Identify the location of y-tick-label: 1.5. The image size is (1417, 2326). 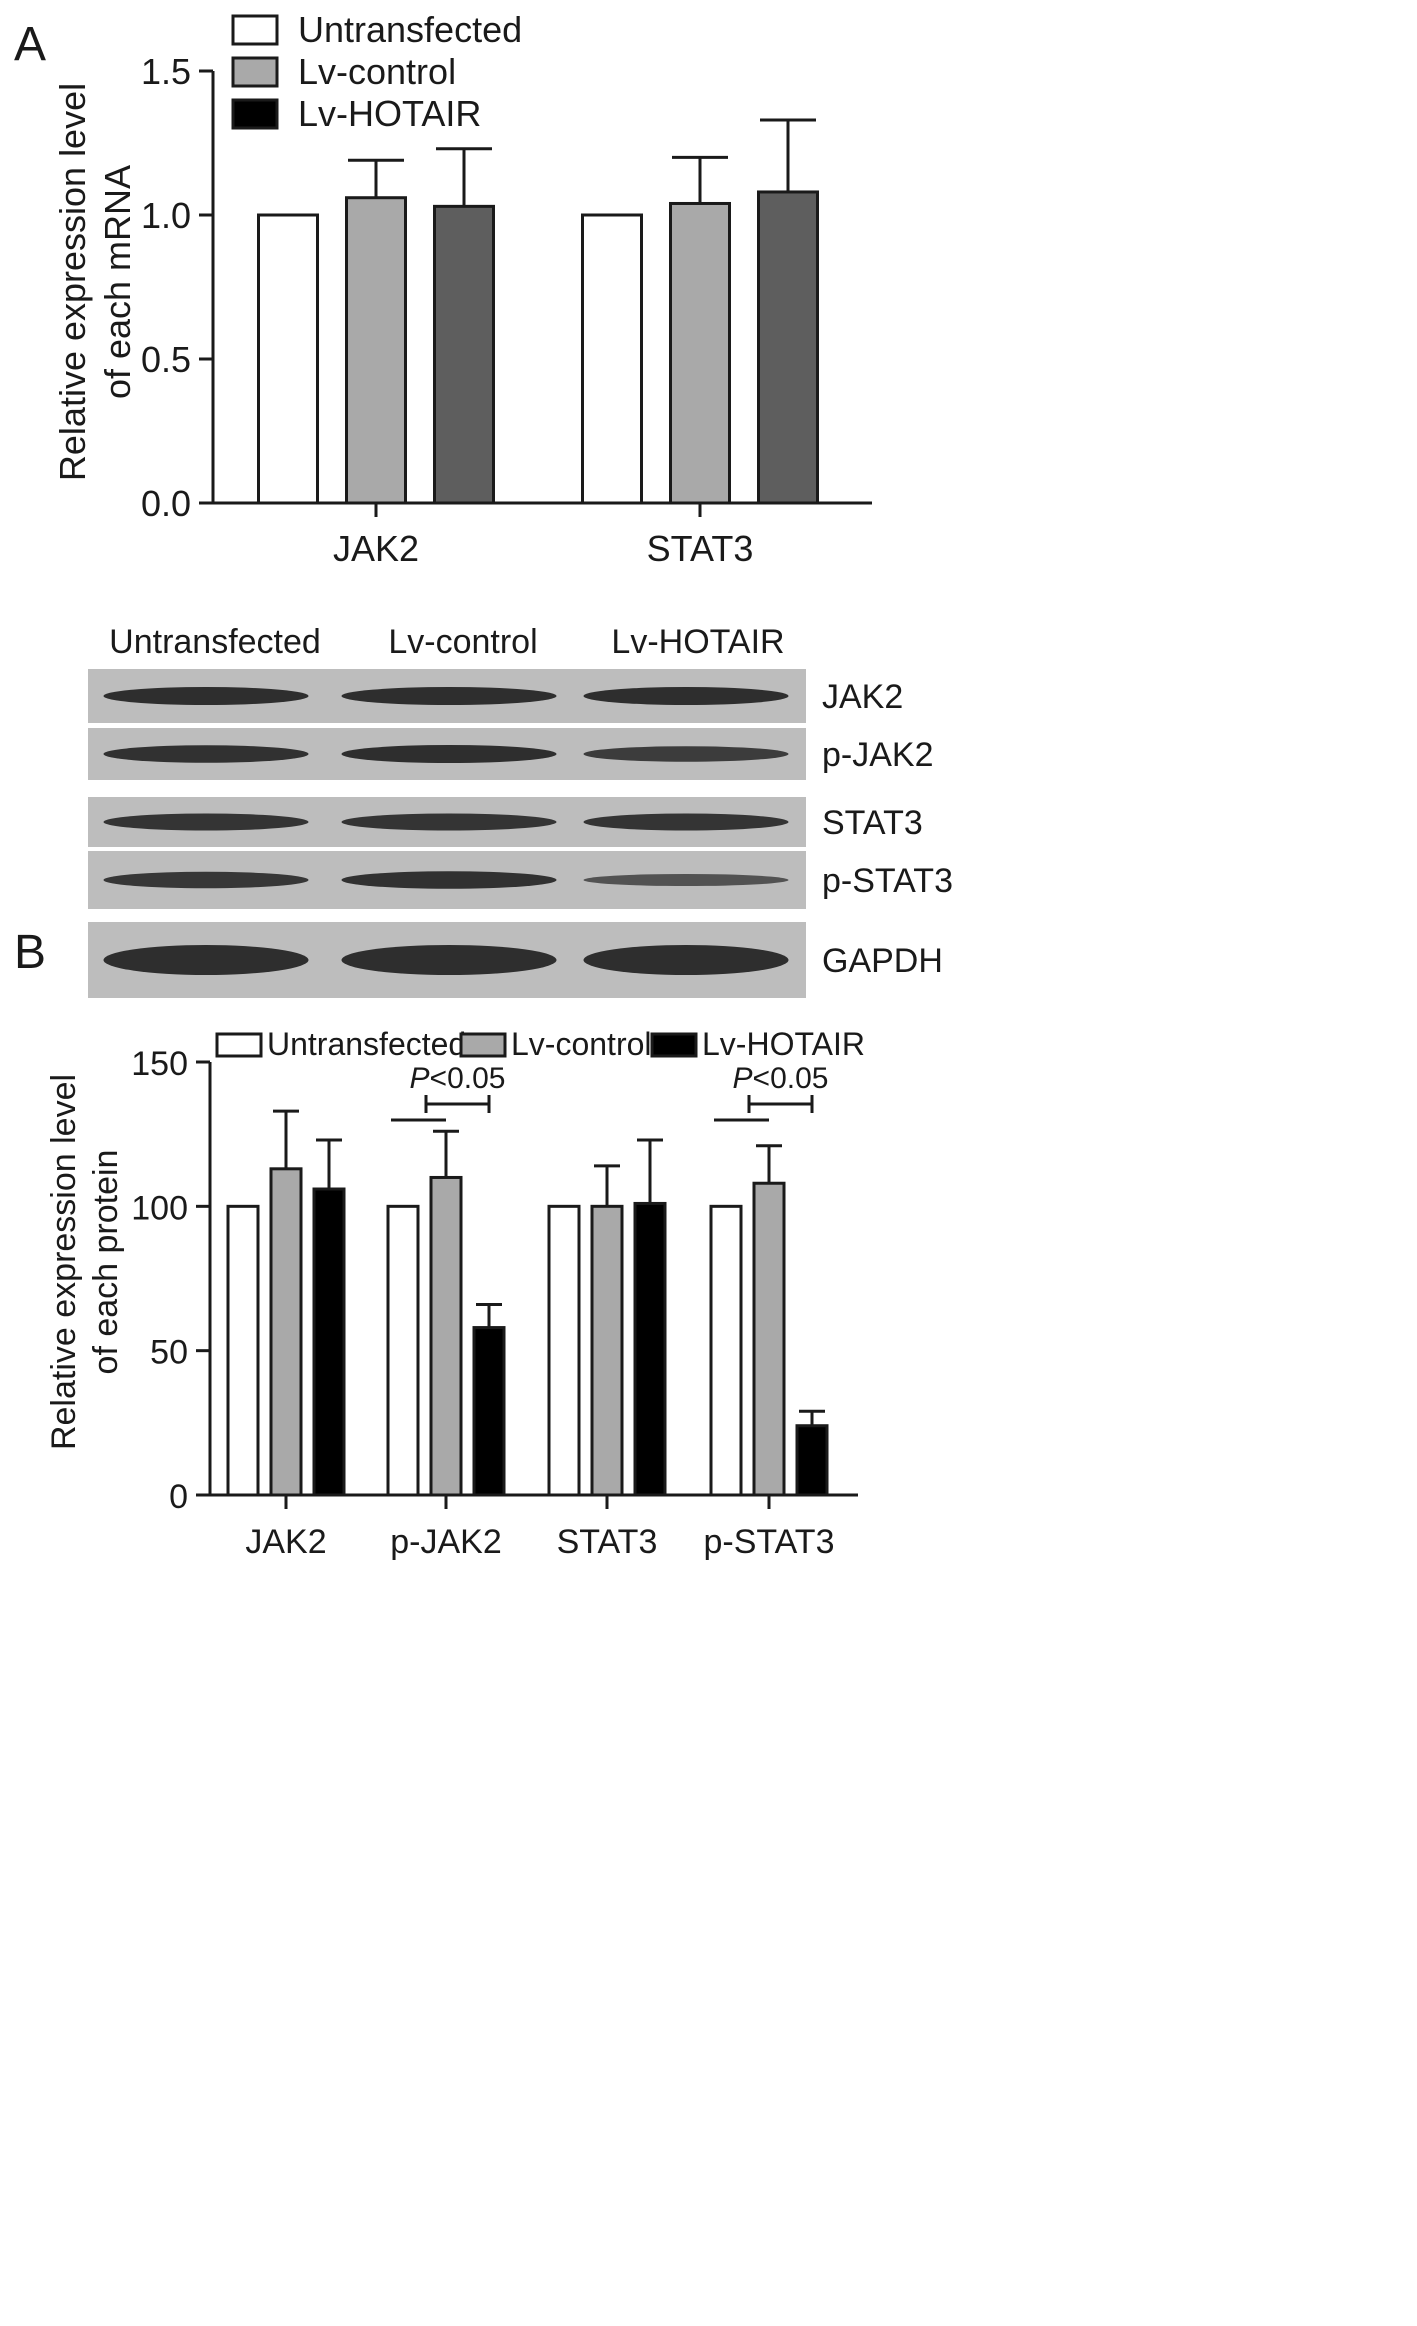
(166, 71).